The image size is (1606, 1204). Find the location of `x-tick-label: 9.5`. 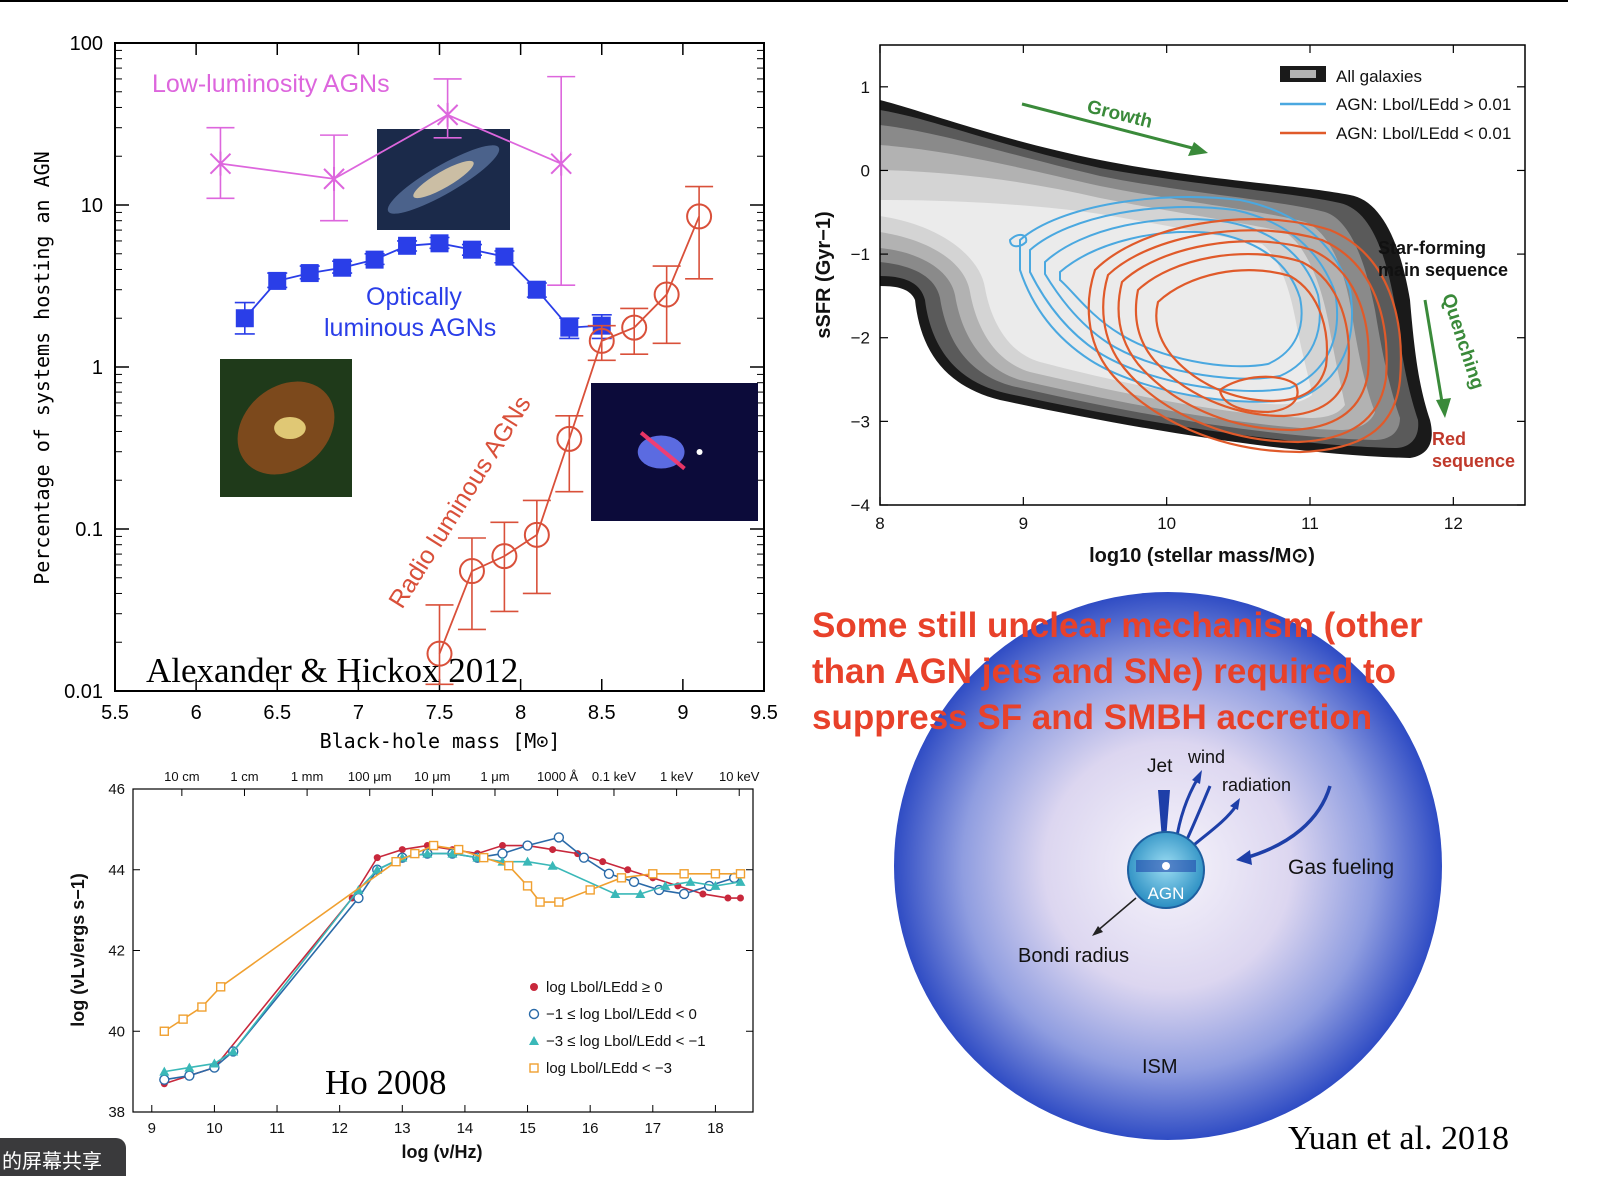

x-tick-label: 9.5 is located at coordinates (764, 713).